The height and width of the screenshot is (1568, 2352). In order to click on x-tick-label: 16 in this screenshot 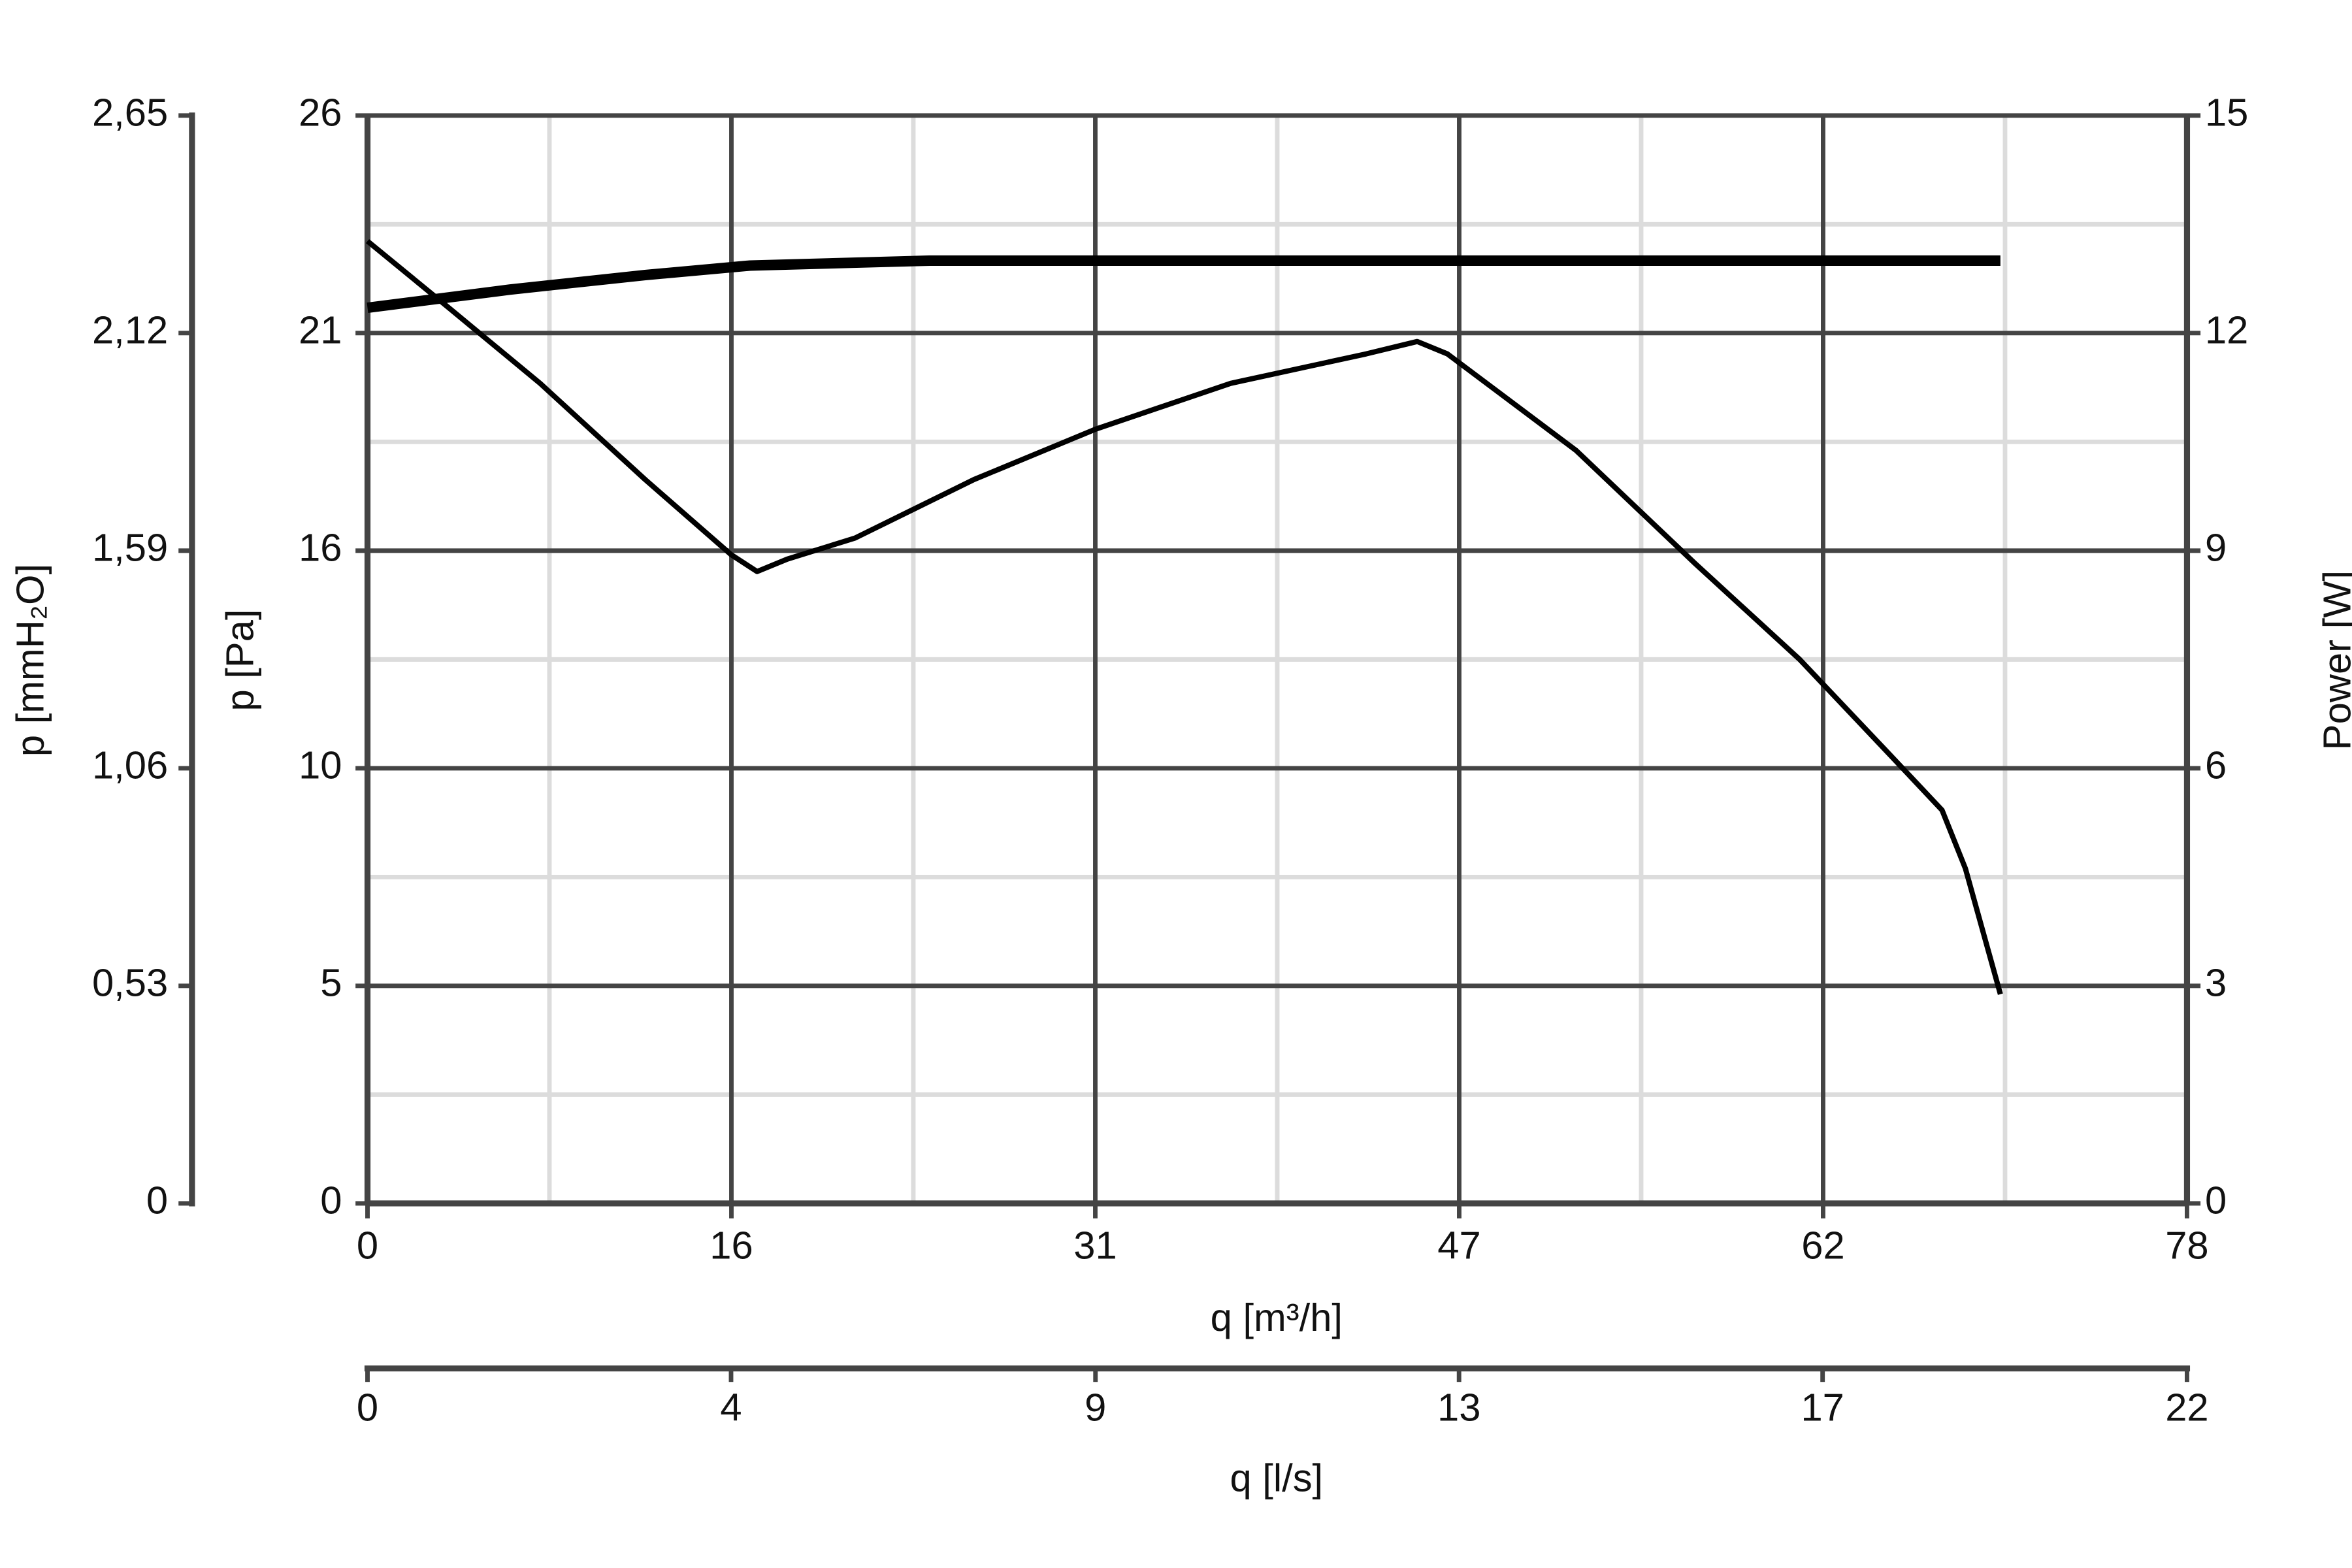, I will do `click(731, 1245)`.